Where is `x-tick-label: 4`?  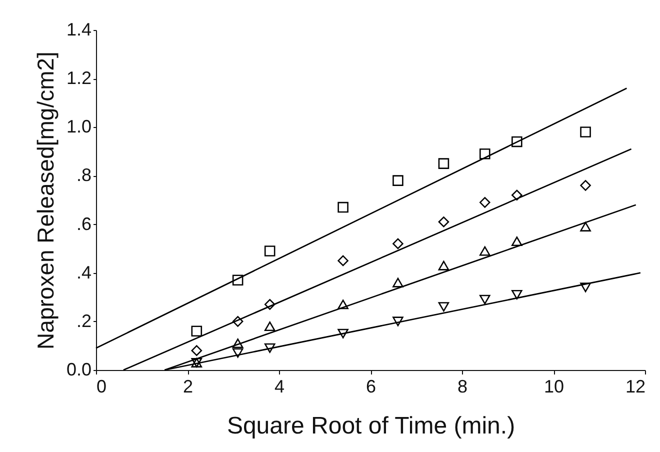 x-tick-label: 4 is located at coordinates (279, 386).